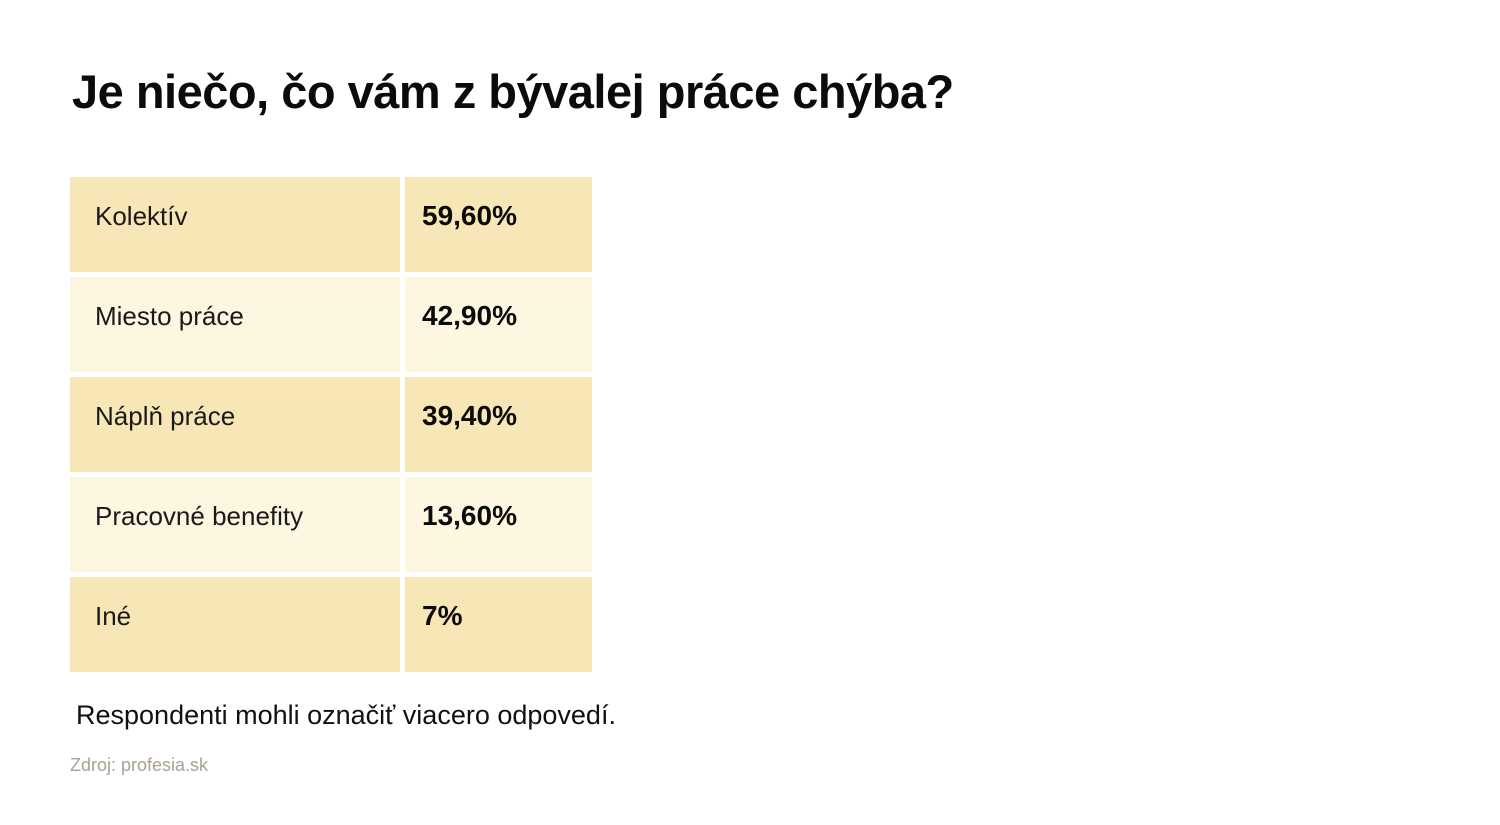  What do you see at coordinates (498, 424) in the screenshot?
I see `table-row-value: 39,40%` at bounding box center [498, 424].